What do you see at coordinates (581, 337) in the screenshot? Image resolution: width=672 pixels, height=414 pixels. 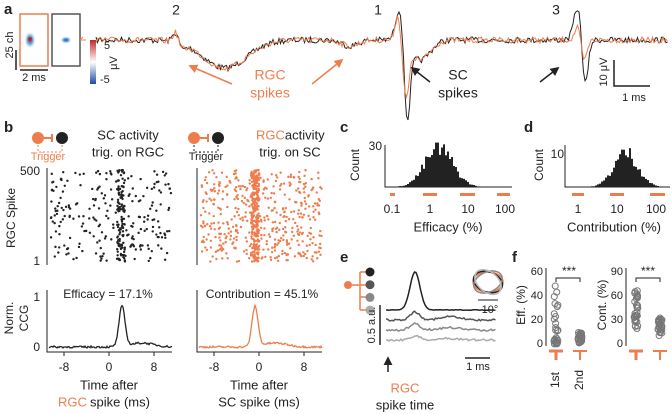 I see `point` at bounding box center [581, 337].